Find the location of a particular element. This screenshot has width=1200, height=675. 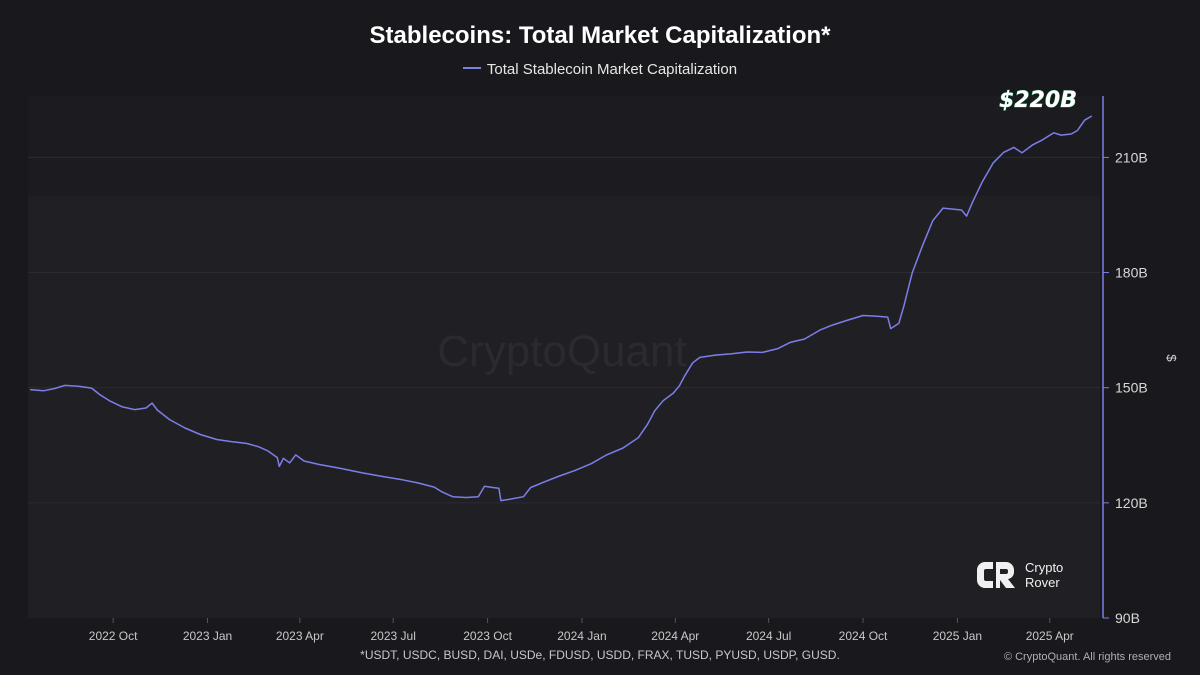

crypto-rover-brand: Crypto Rover is located at coordinates (1019, 575).